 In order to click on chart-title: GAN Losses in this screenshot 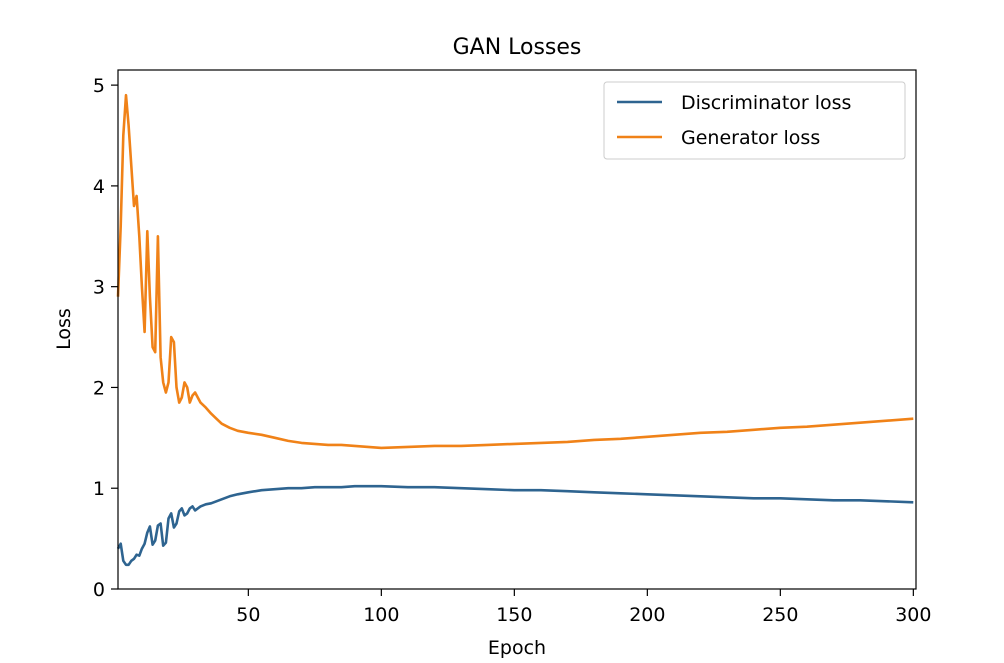, I will do `click(517, 47)`.